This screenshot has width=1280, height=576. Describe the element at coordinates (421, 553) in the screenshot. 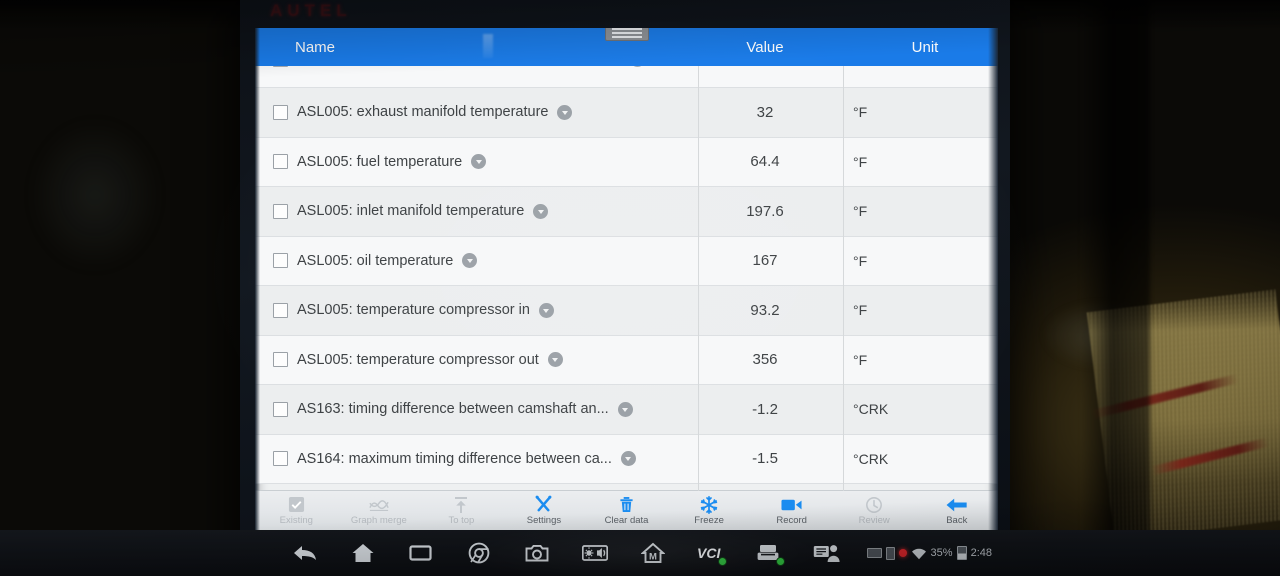

I see `recents-icon` at that location.